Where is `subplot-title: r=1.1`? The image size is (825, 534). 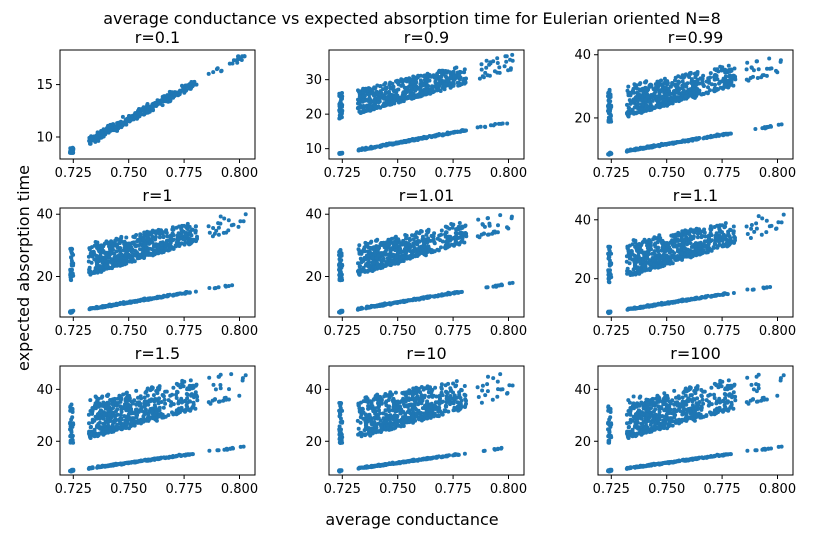 subplot-title: r=1.1 is located at coordinates (695, 195).